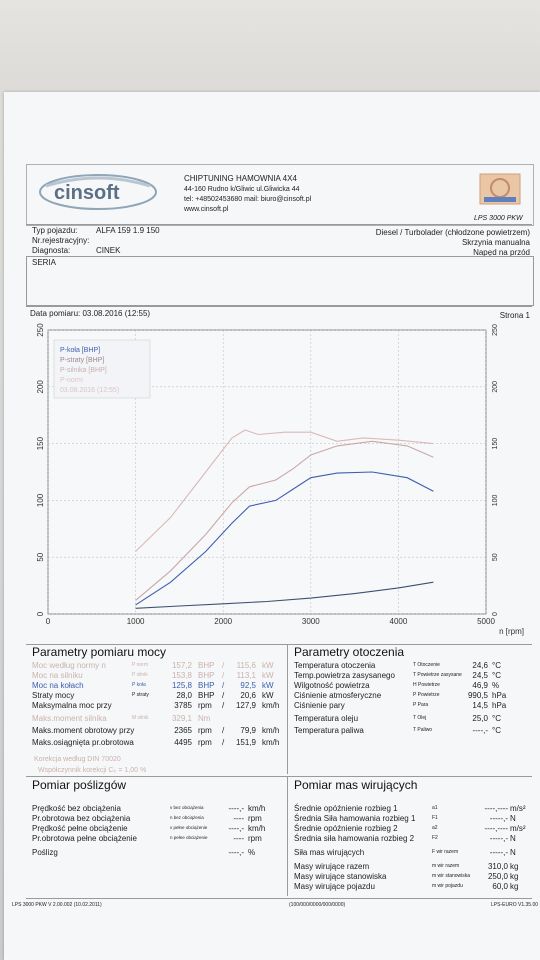  What do you see at coordinates (89, 390) in the screenshot?
I see `legend-entry: 03.08.2016 (12:55)` at bounding box center [89, 390].